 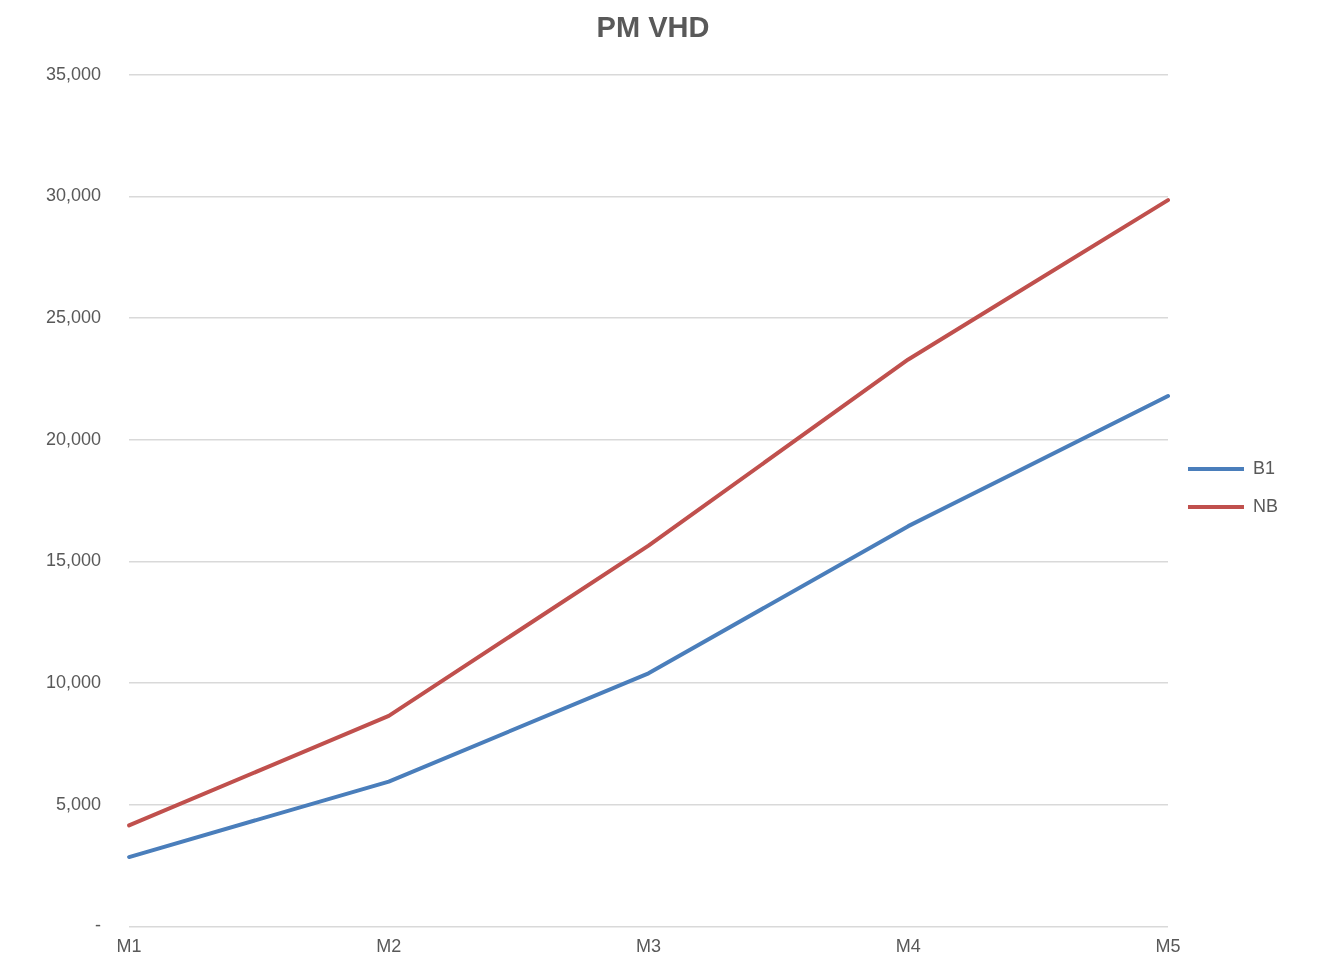 I want to click on chart-title: PM VHD, so click(x=653, y=27).